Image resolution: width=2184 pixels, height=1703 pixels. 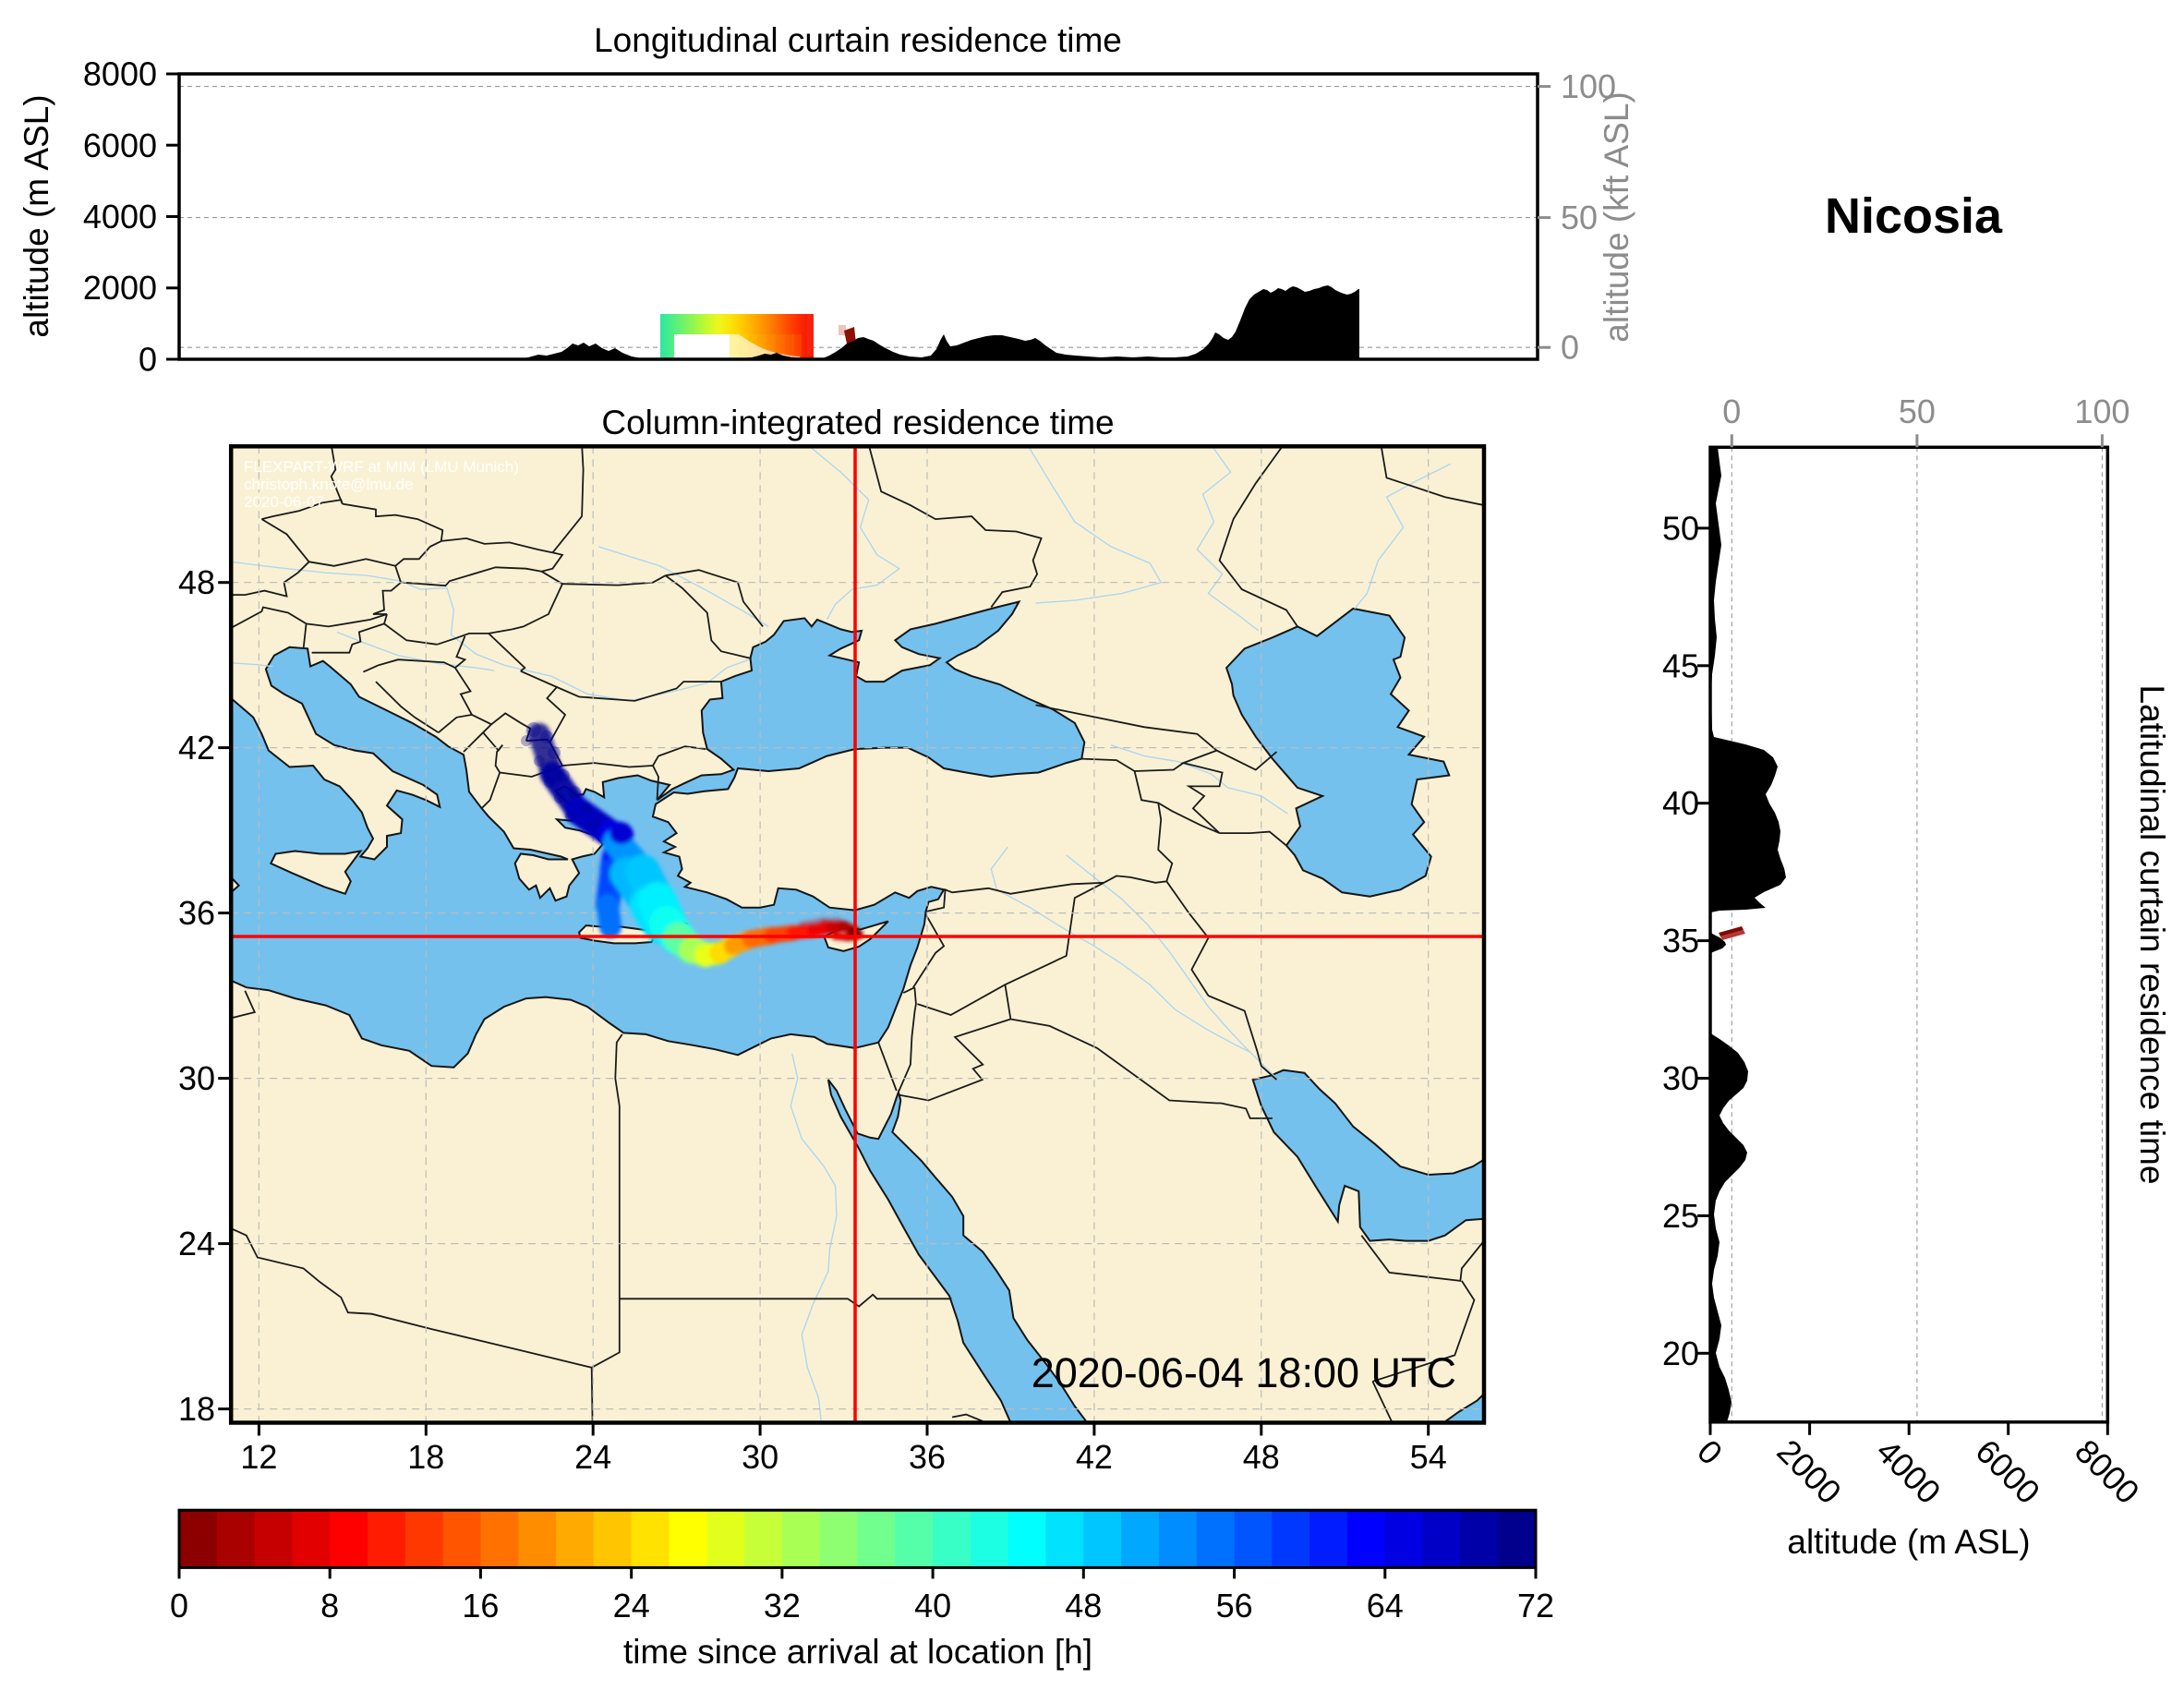 What do you see at coordinates (2152, 935) in the screenshot?
I see `svg-text:Latitudinal curtain residence: Latitudinal curtain residence time` at bounding box center [2152, 935].